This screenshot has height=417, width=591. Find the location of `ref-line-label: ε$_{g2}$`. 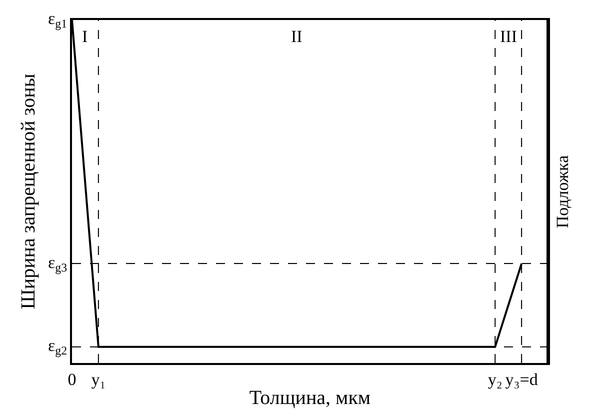

ref-line-label: ε$_{g2}$ is located at coordinates (58, 347).